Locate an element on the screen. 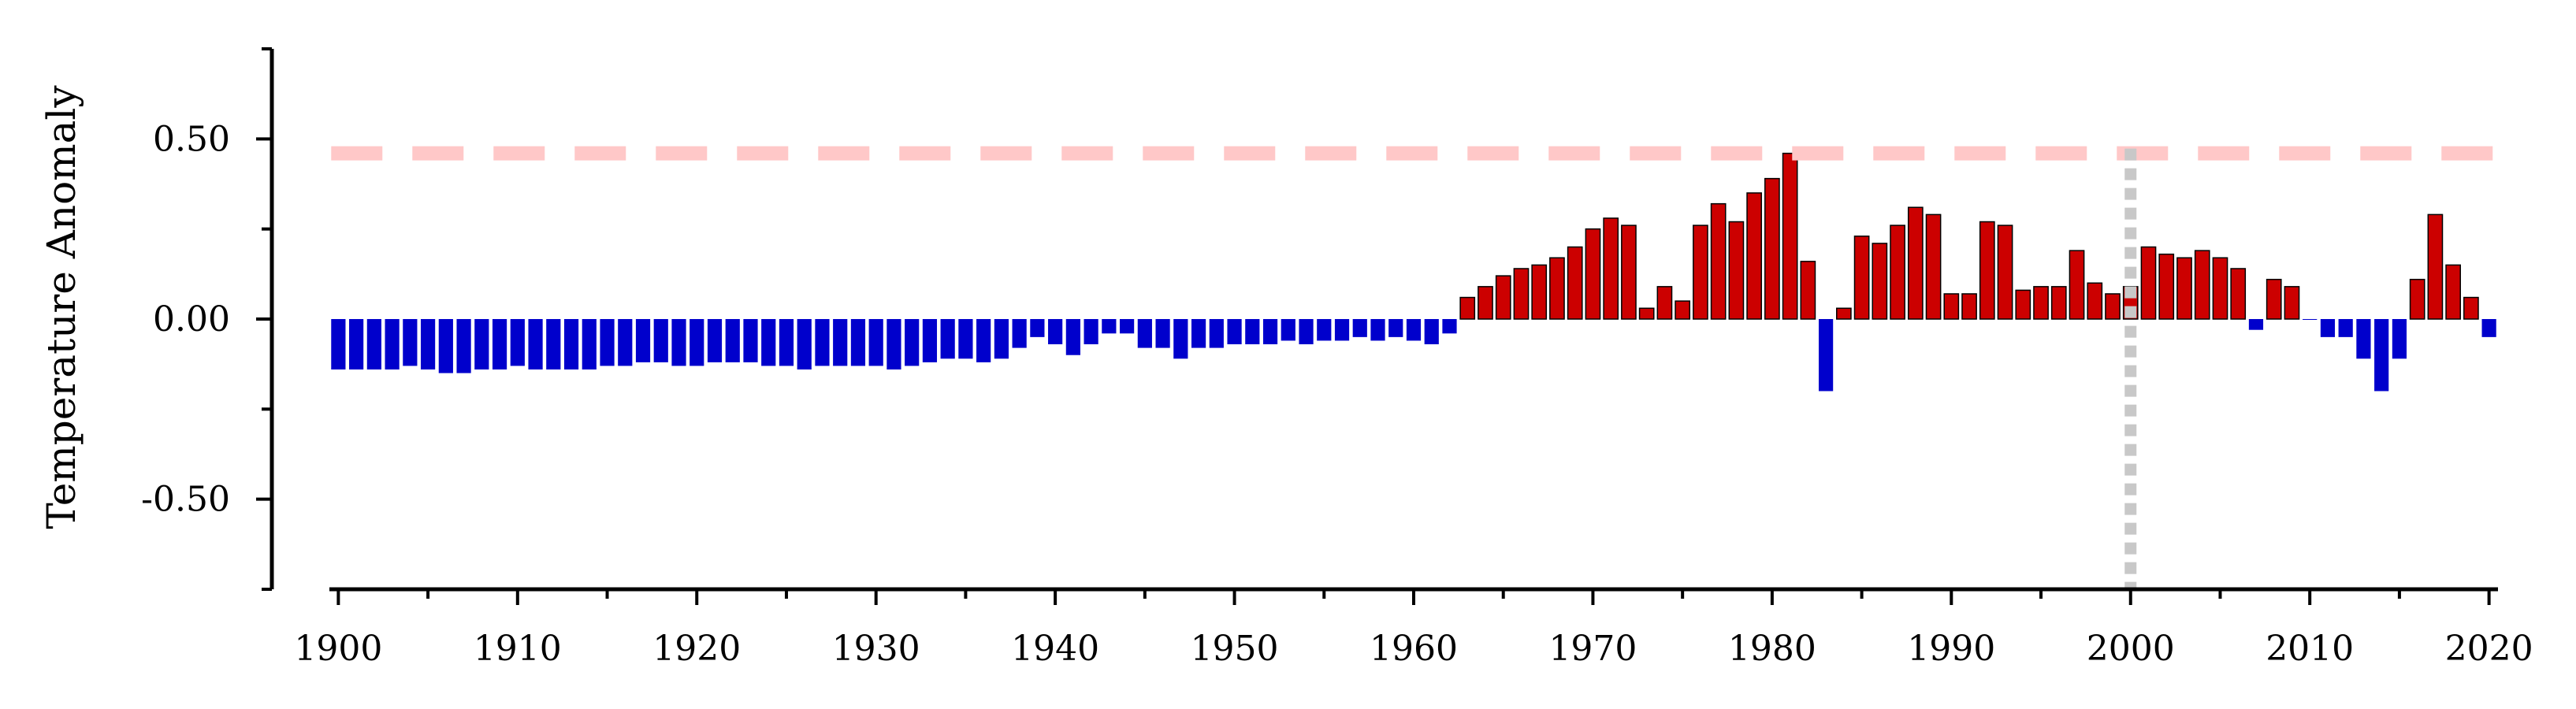  bar-2018 is located at coordinates (2453, 292).